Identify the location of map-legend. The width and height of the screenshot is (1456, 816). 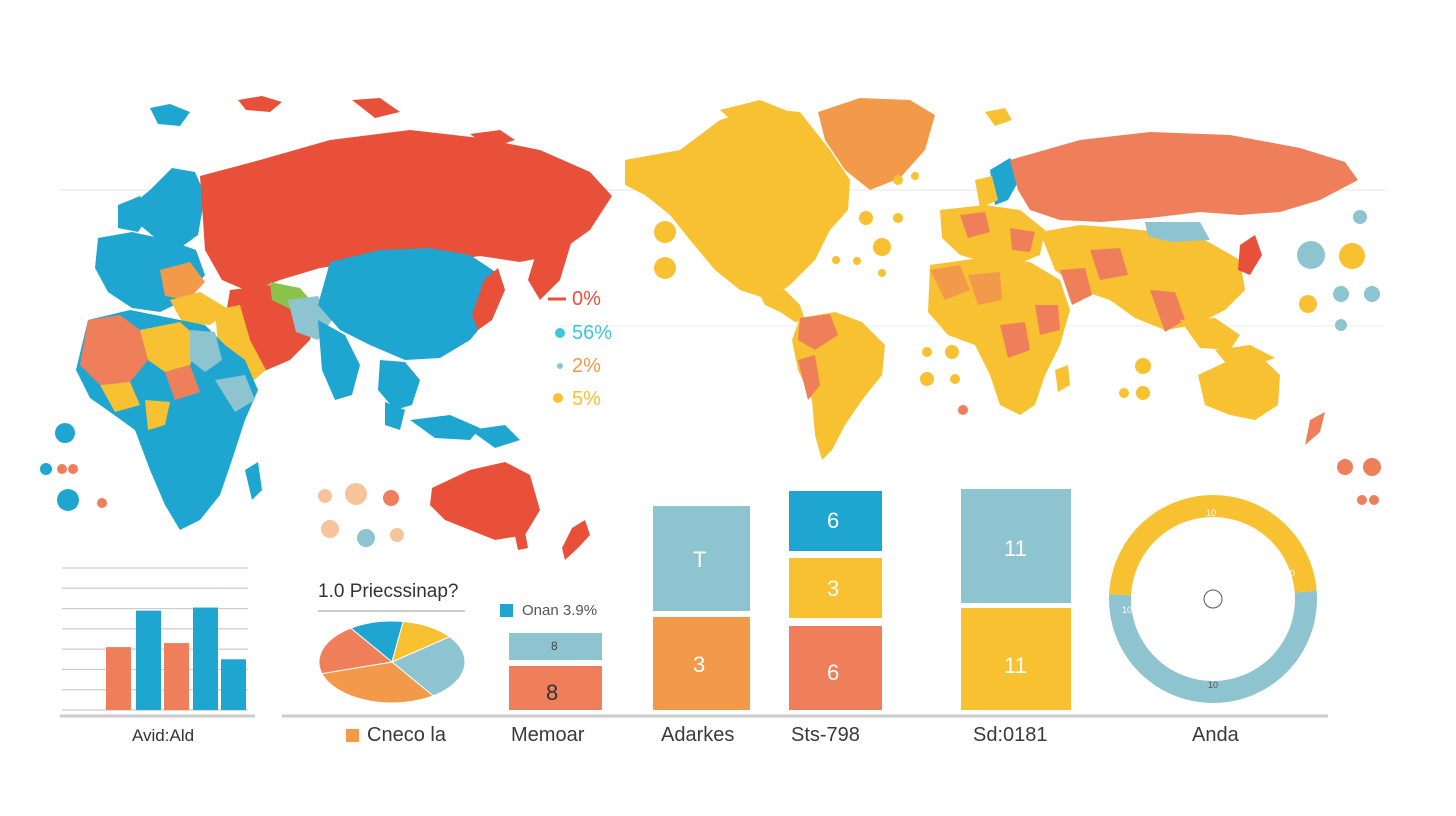
(557, 350).